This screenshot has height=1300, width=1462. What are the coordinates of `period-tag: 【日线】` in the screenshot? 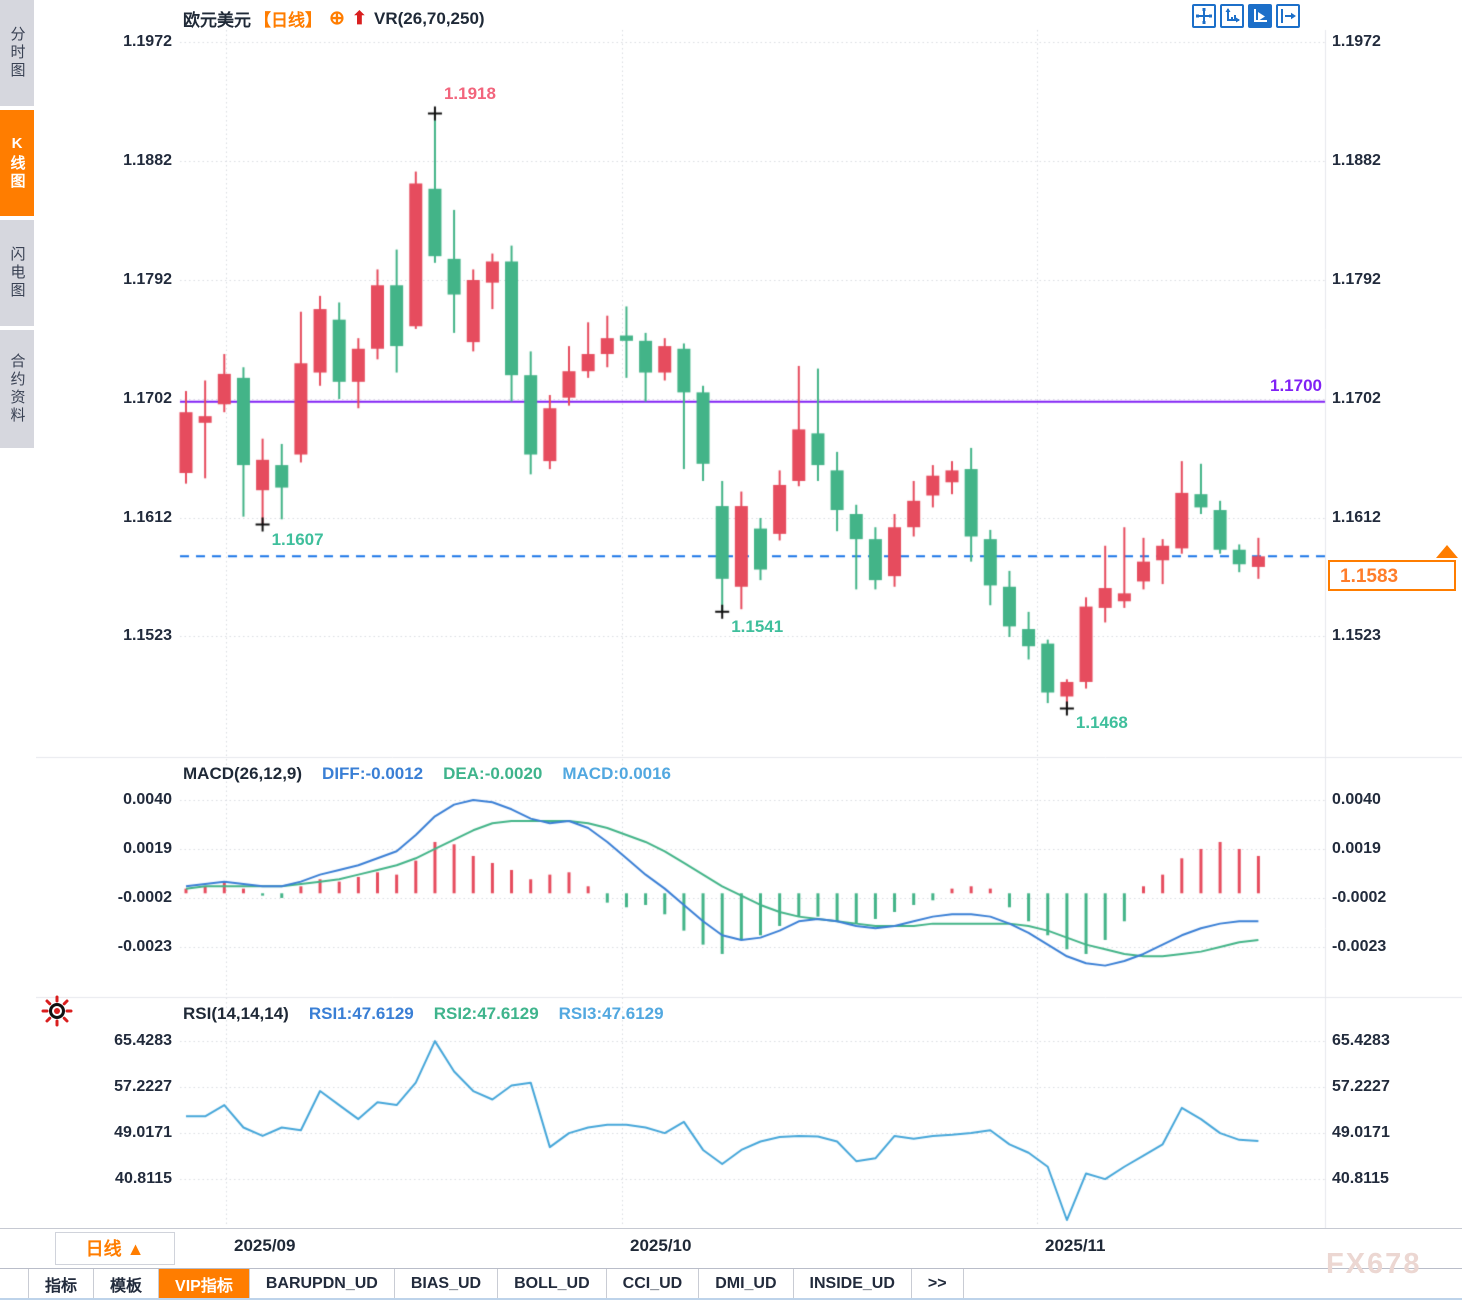 It's located at (288, 20).